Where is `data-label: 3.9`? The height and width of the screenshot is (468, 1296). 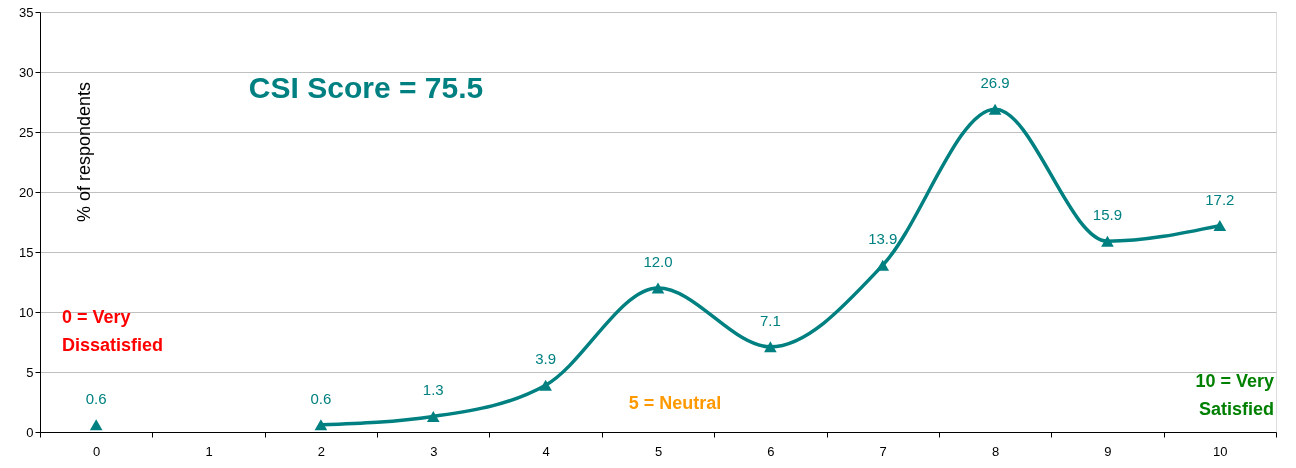 data-label: 3.9 is located at coordinates (546, 359).